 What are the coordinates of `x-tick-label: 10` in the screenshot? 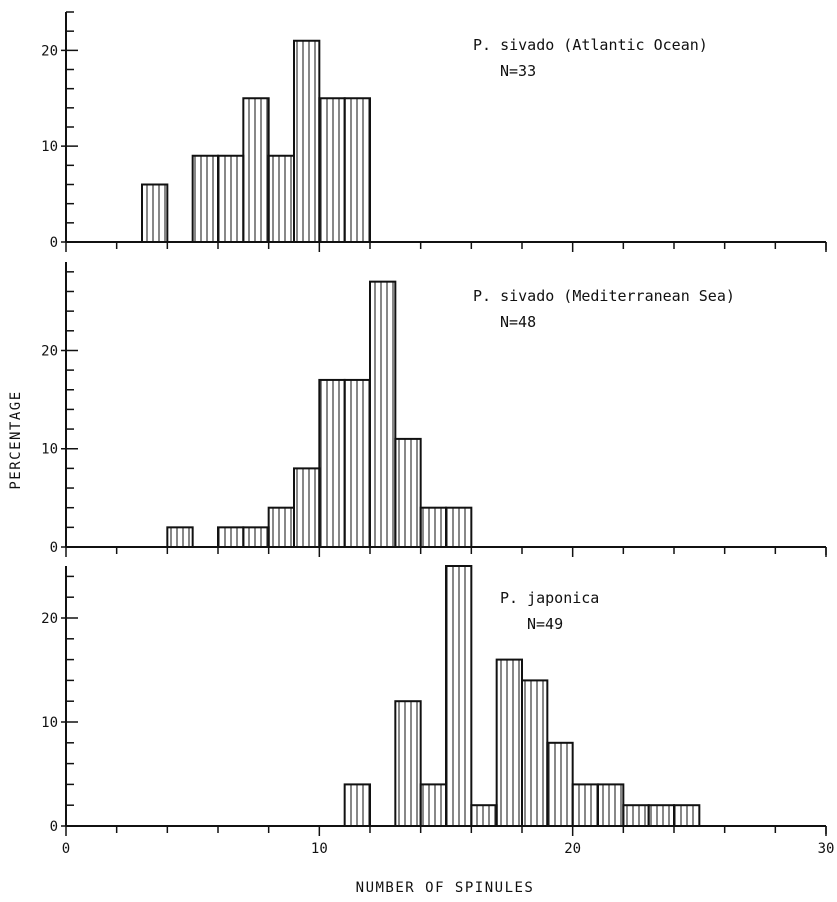 It's located at (319, 849).